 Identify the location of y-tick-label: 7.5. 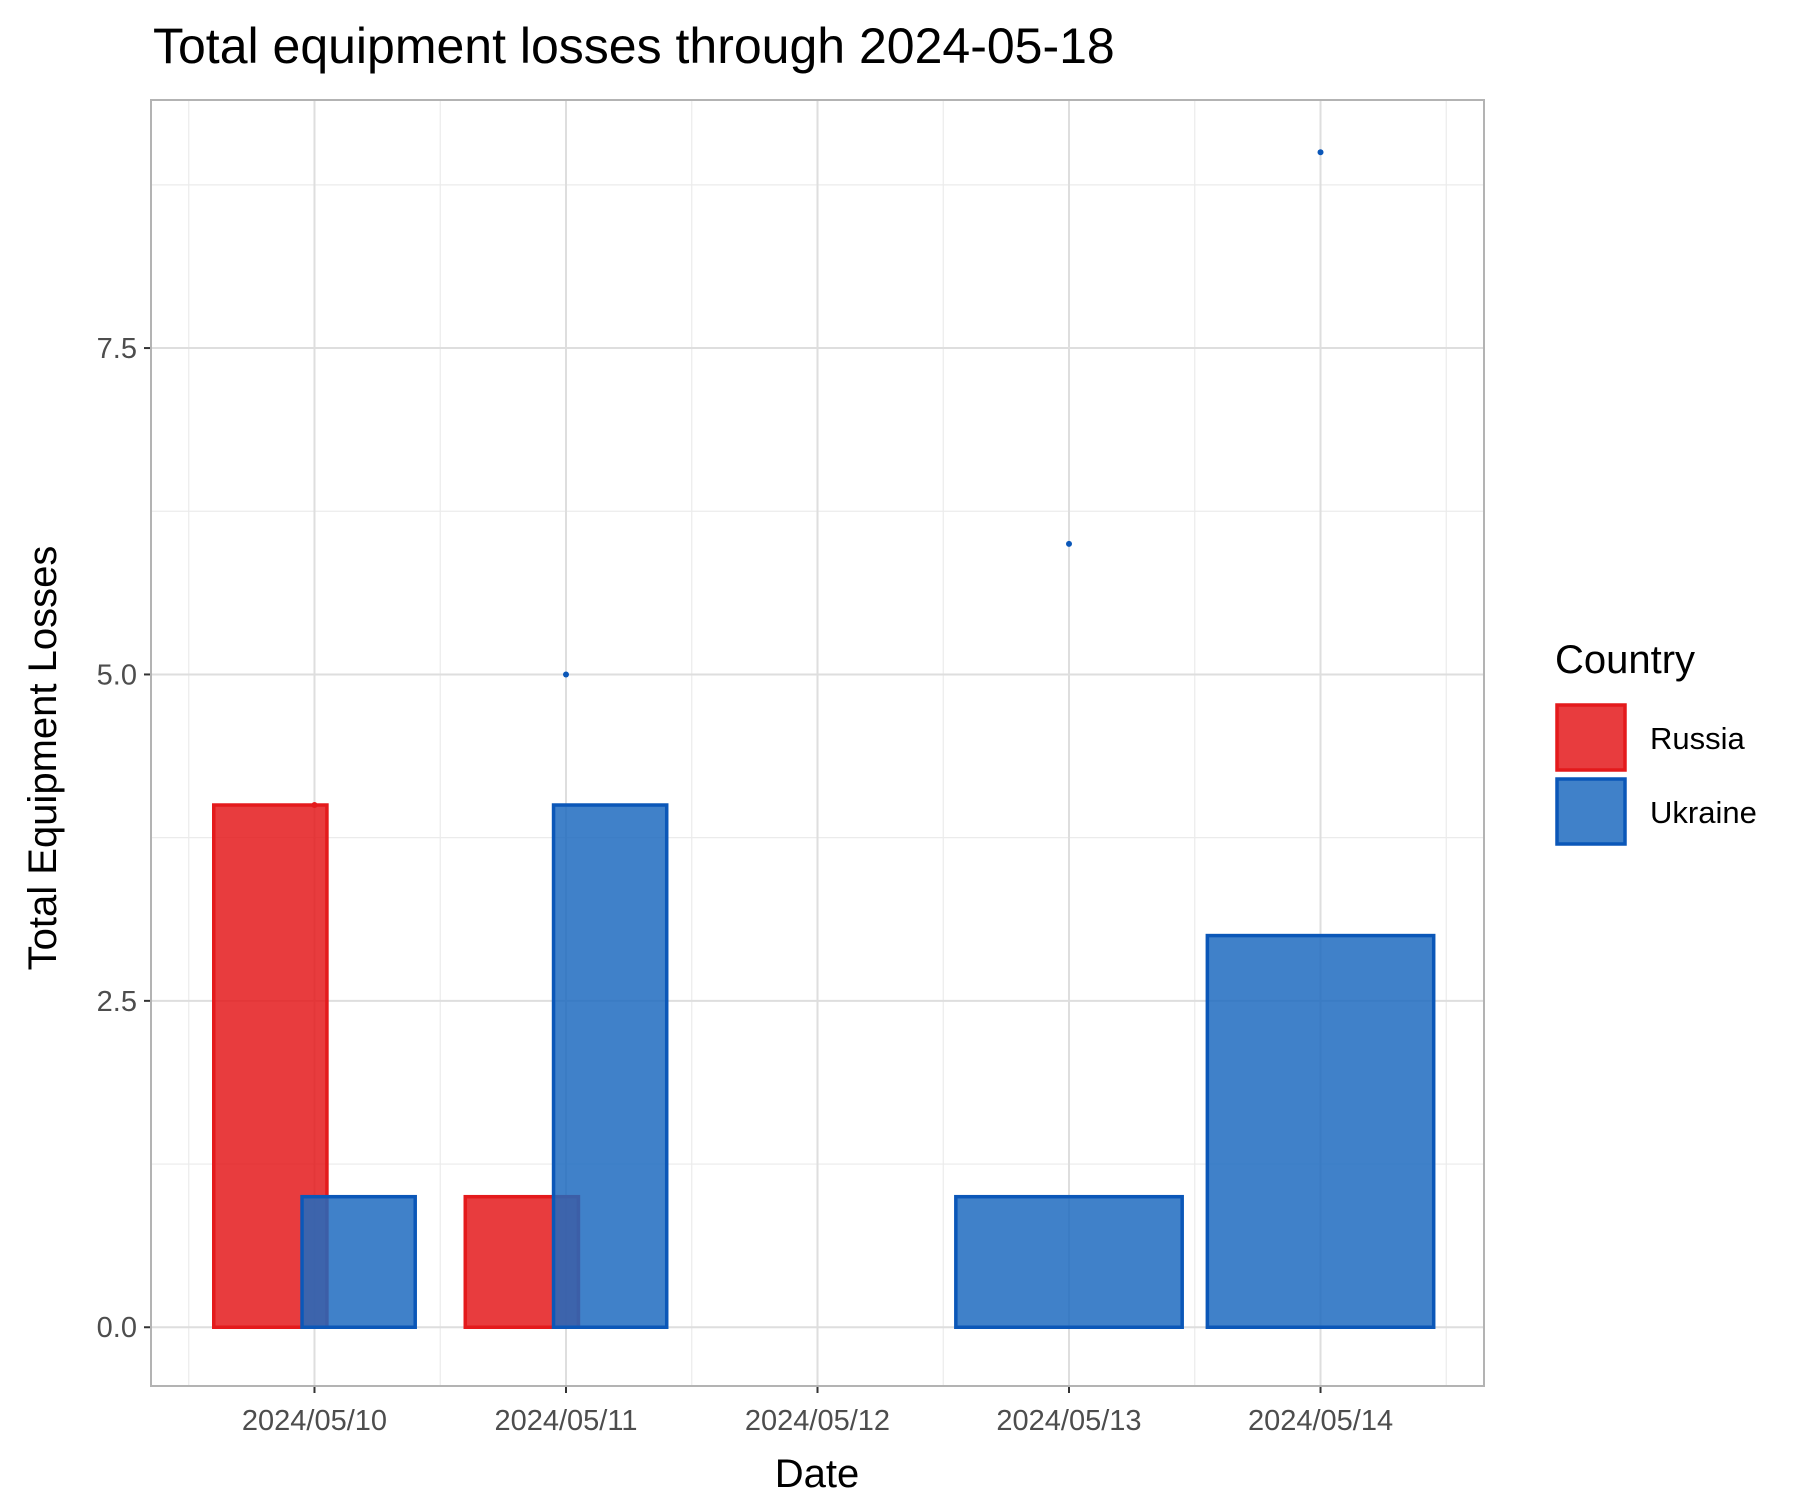
(117, 349).